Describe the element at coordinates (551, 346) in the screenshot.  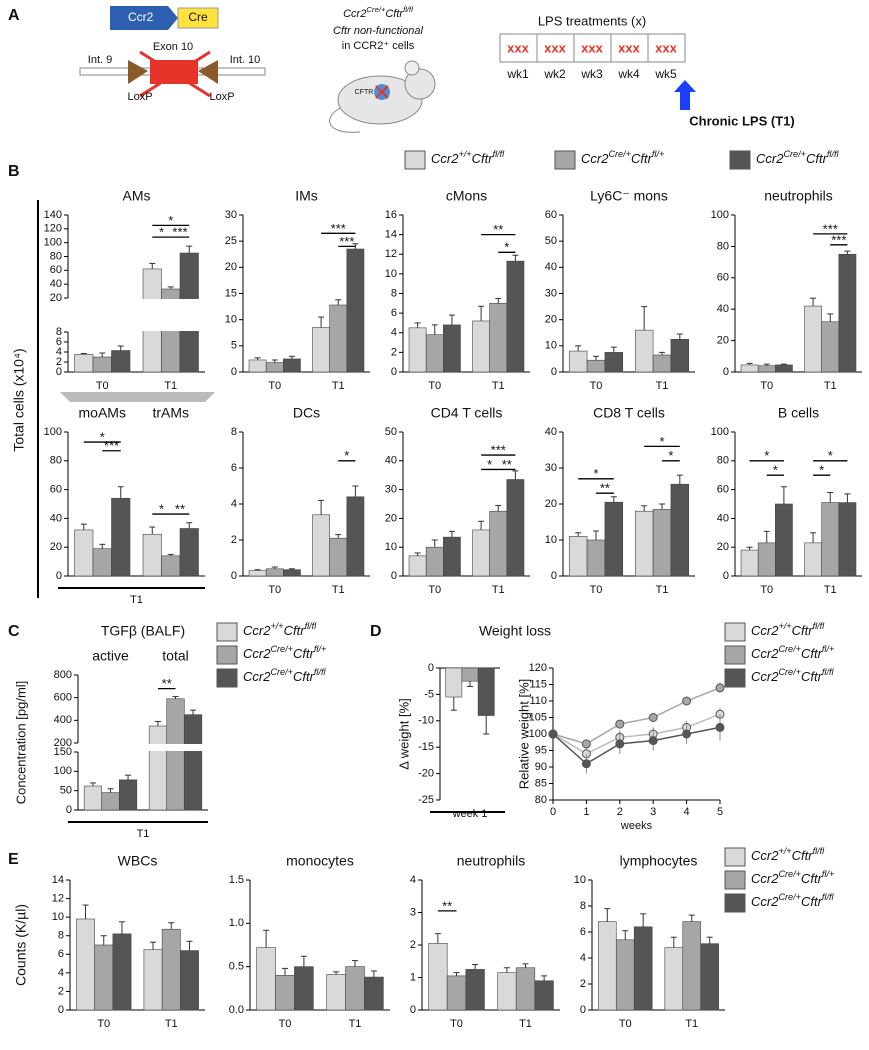
I see `y-tick-label: 10` at that location.